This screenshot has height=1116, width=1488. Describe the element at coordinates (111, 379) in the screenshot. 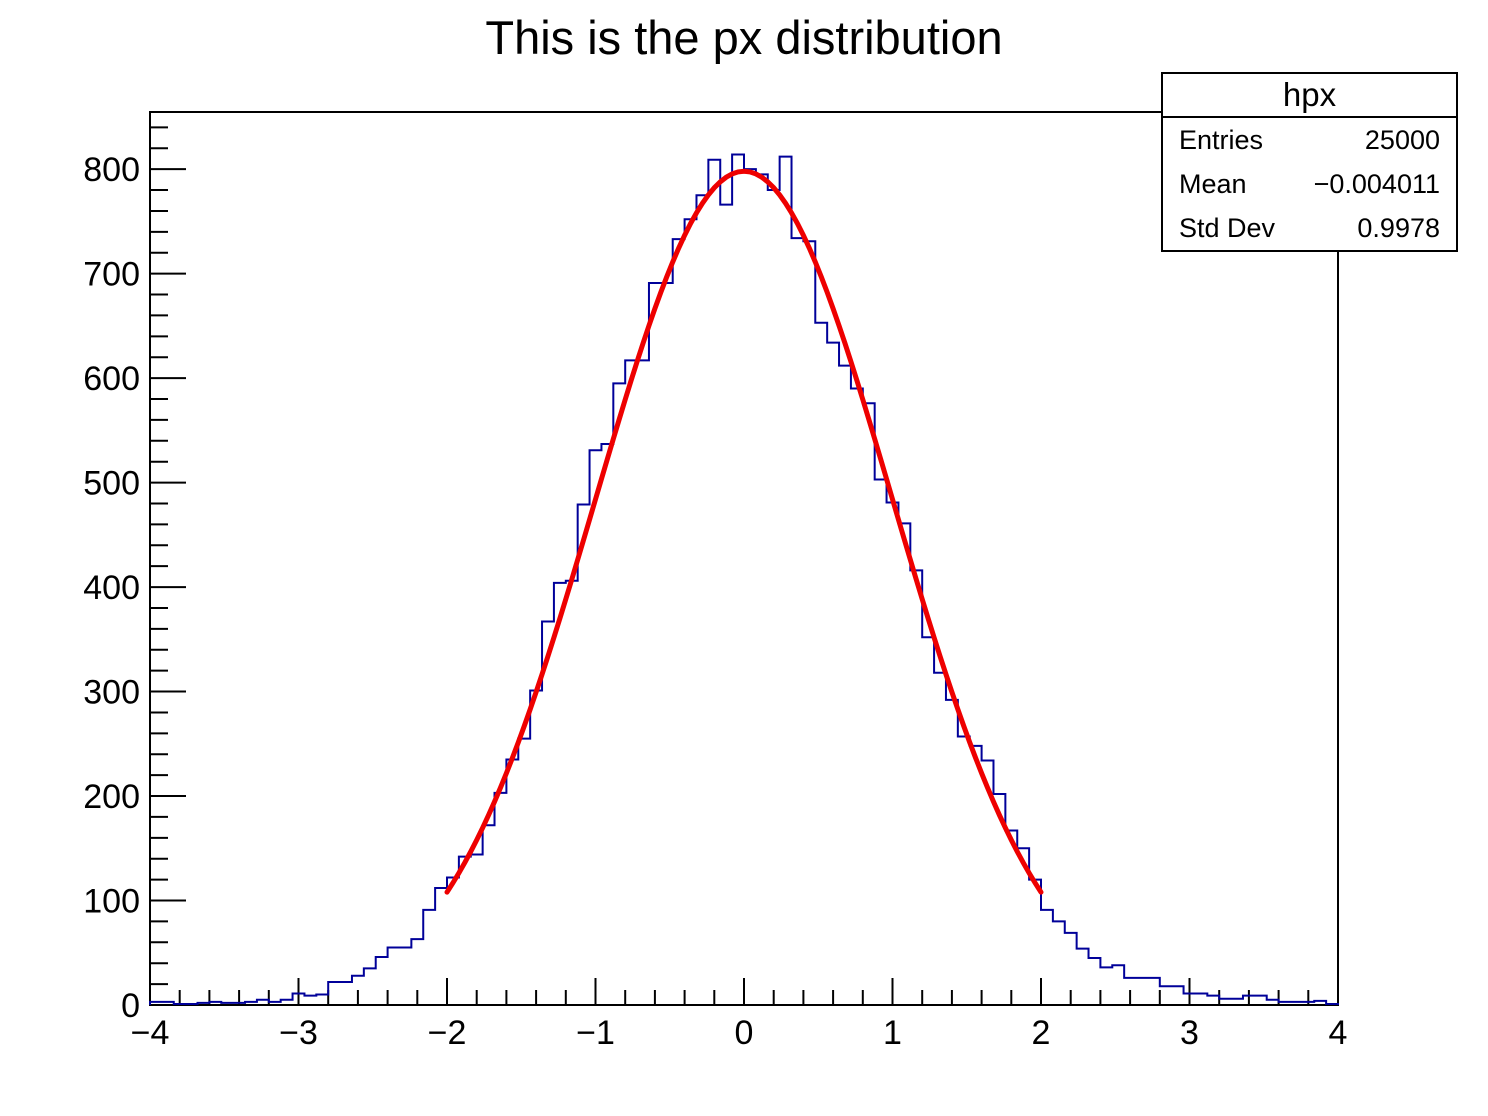

I see `y-tick-label: 600` at that location.